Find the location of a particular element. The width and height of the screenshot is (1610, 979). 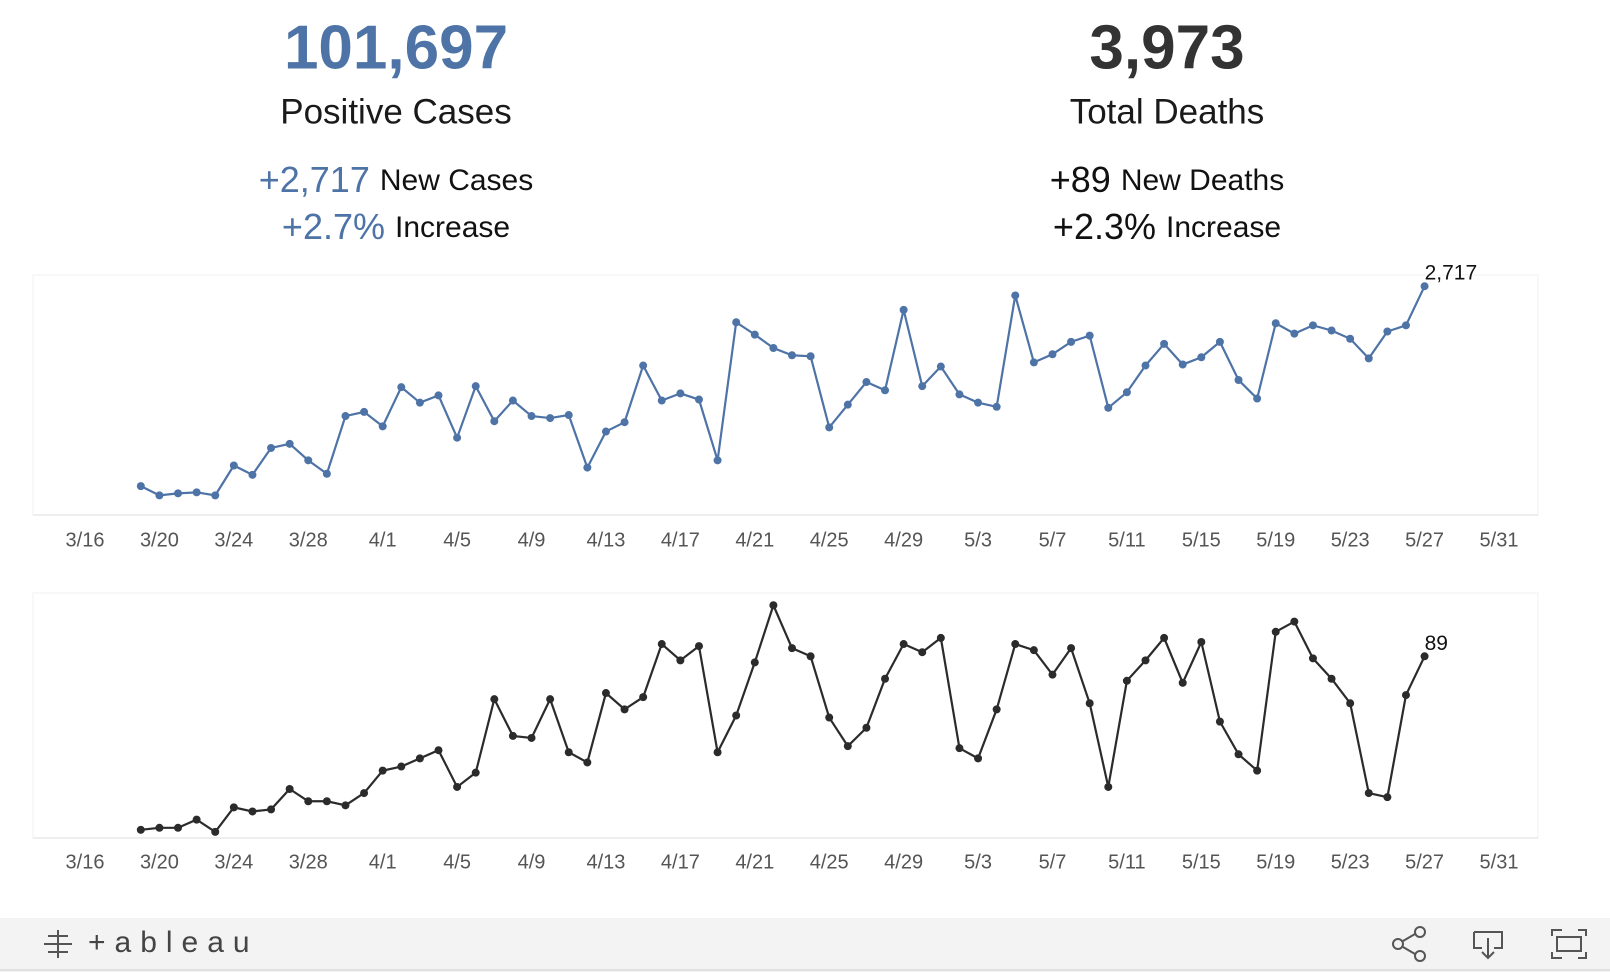

kpi-label: Positive Cases is located at coordinates (395, 111).